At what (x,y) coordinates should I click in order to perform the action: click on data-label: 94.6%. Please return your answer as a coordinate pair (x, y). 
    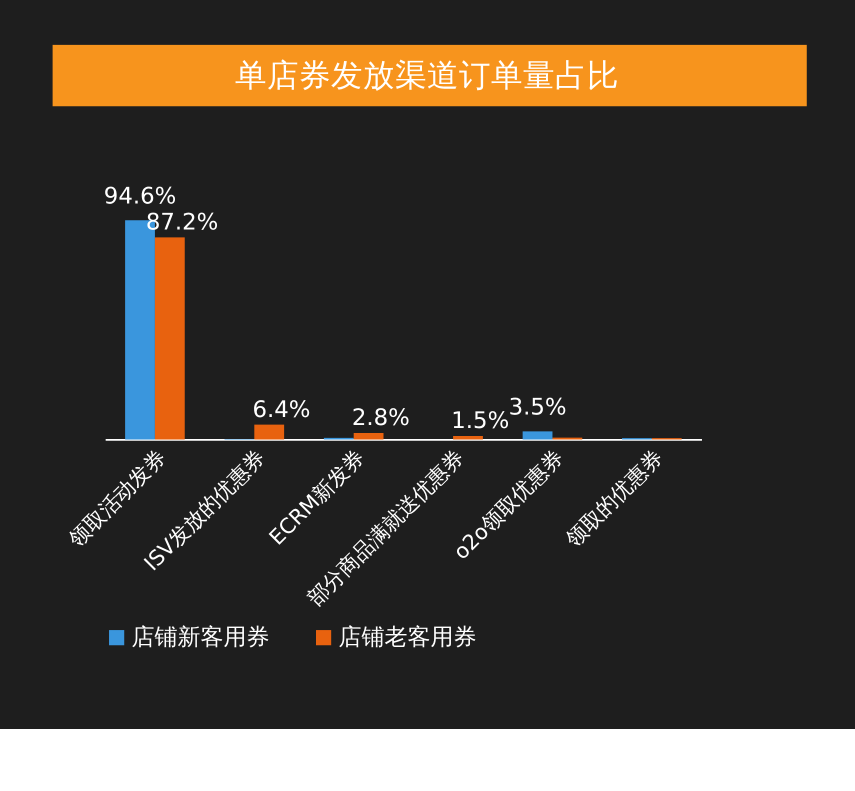
    Looking at the image, I should click on (140, 197).